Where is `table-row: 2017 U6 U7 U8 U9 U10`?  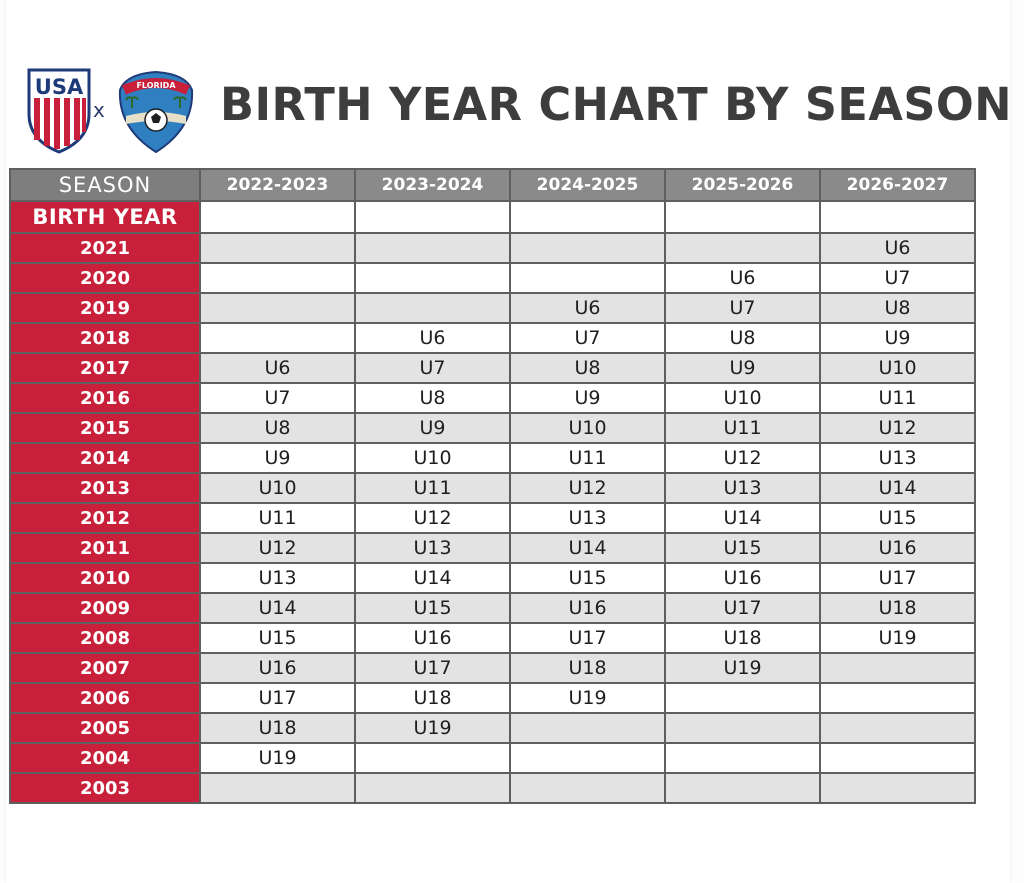 table-row: 2017 U6 U7 U8 U9 U10 is located at coordinates (492, 368).